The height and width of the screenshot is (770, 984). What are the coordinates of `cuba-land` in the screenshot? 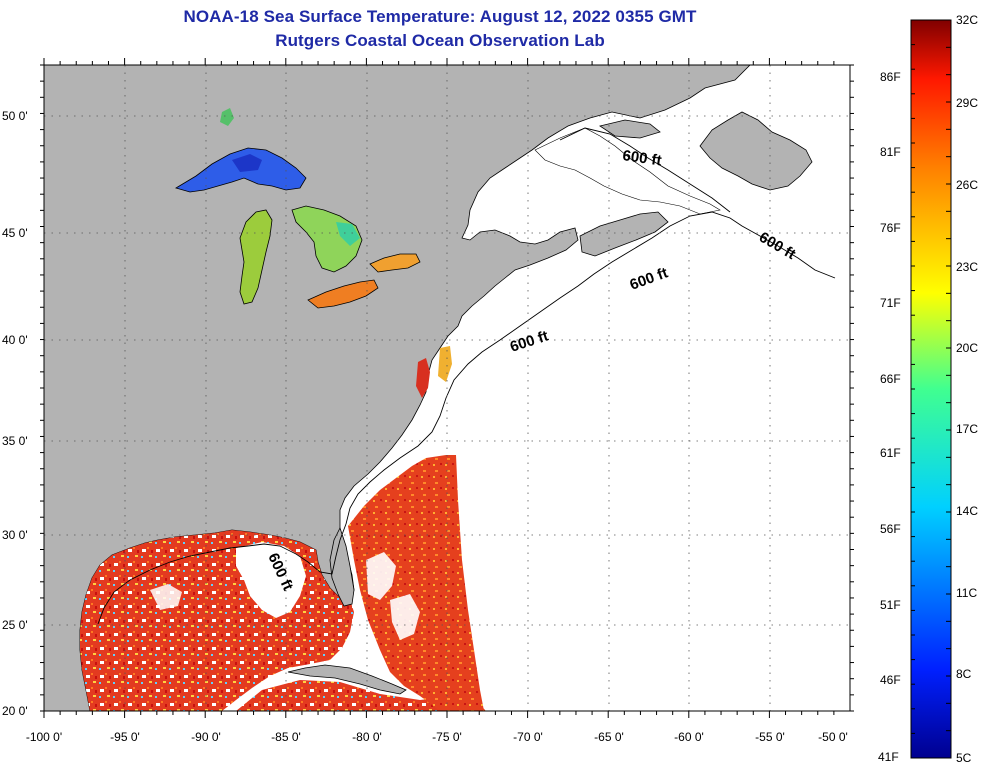 It's located at (347, 679).